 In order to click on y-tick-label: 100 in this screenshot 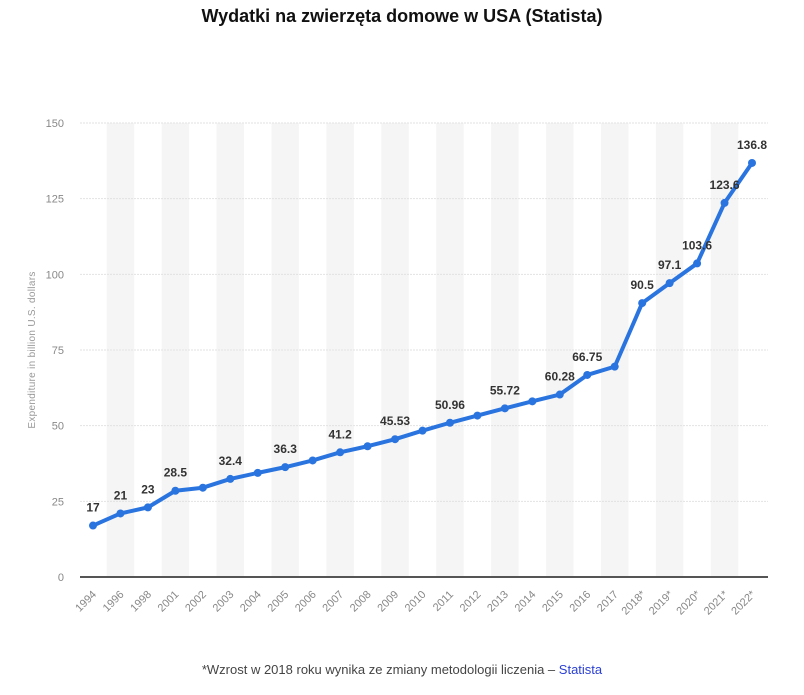, I will do `click(55, 275)`.